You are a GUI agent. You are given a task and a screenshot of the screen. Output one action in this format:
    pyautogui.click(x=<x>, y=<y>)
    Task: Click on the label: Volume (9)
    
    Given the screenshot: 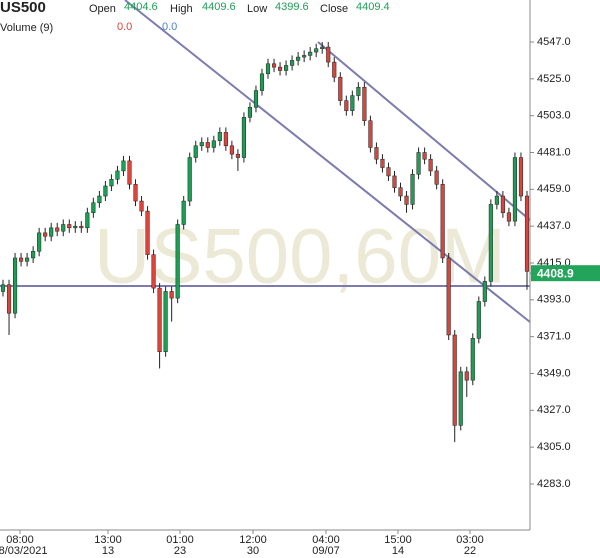 What is the action you would take?
    pyautogui.click(x=26, y=28)
    